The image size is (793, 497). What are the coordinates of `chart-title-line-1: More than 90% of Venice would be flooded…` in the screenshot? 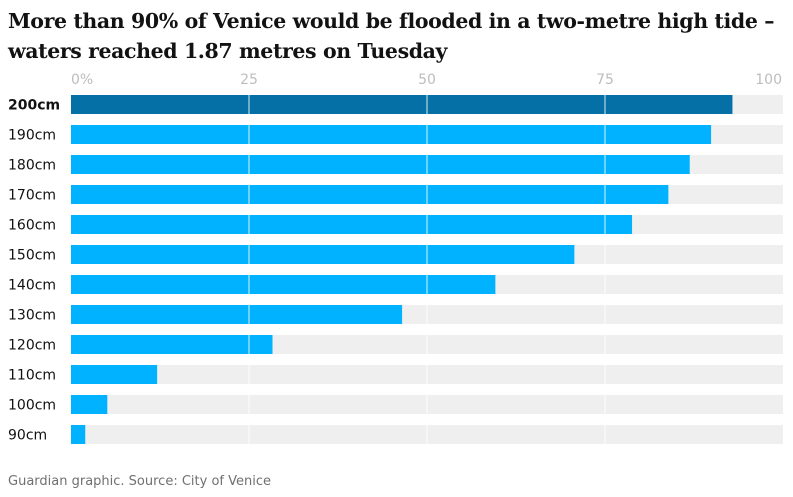 It's located at (391, 21).